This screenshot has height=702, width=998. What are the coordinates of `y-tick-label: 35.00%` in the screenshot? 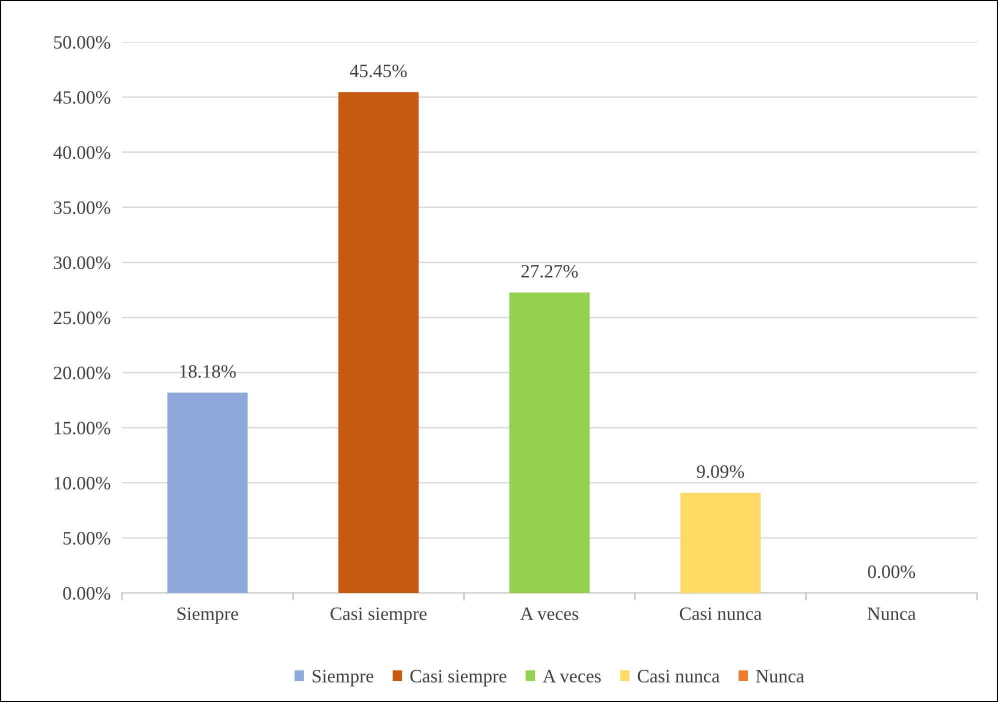 It's located at (82, 207).